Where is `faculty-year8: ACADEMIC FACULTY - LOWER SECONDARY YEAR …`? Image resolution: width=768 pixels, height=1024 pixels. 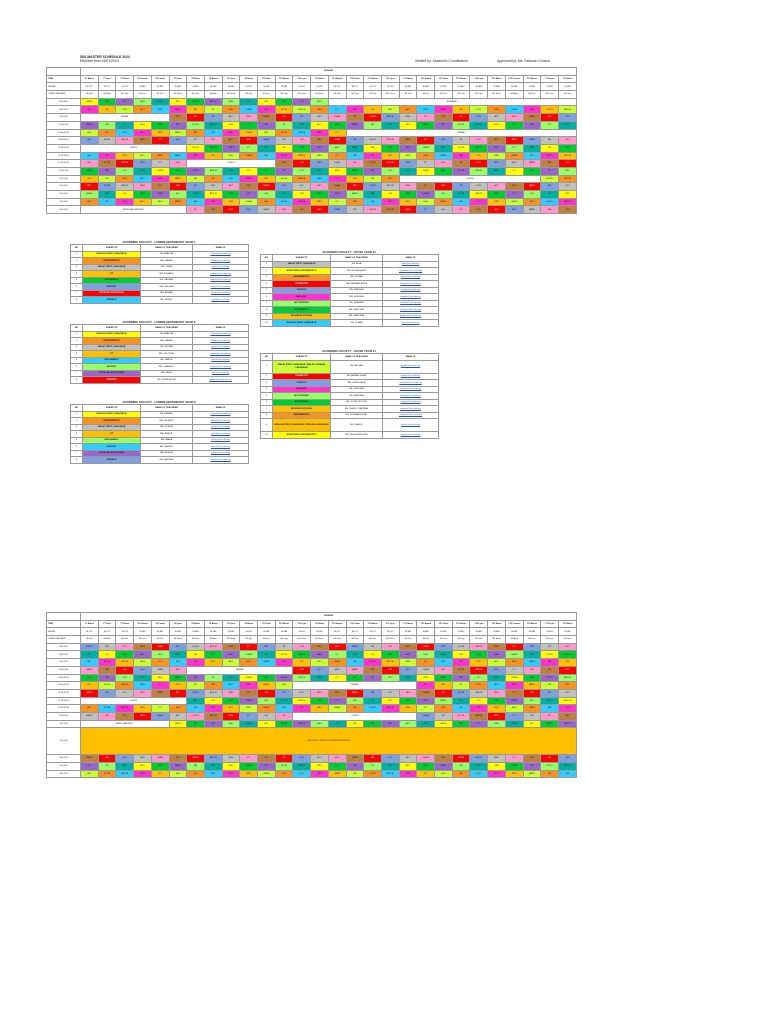 faculty-year8: ACADEMIC FACULTY - LOWER SECONDARY YEAR … is located at coordinates (159, 352).